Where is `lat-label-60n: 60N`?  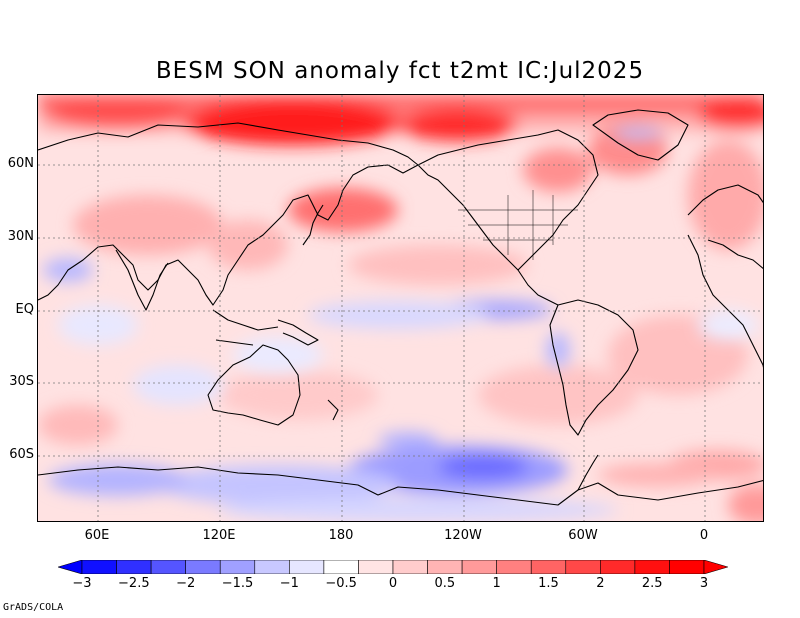
lat-label-60n: 60N is located at coordinates (20, 163).